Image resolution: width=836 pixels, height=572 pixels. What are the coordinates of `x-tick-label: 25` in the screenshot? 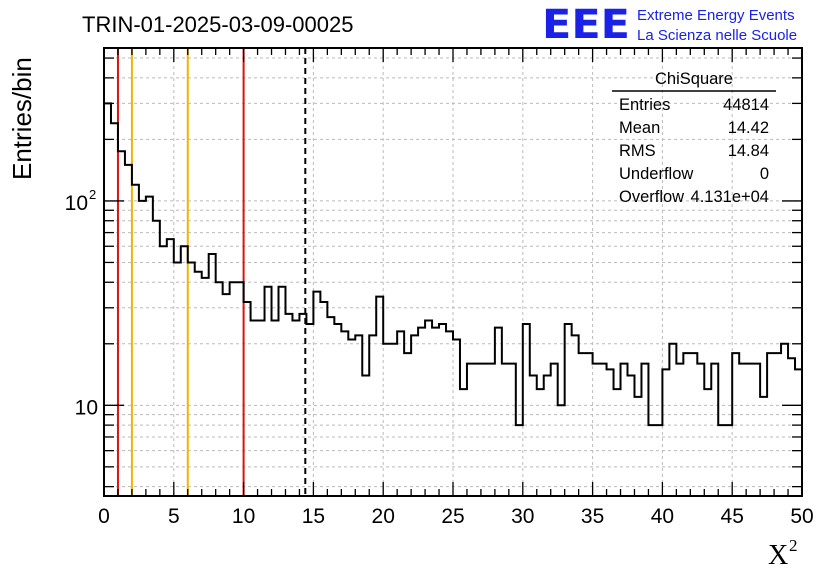 It's located at (452, 516).